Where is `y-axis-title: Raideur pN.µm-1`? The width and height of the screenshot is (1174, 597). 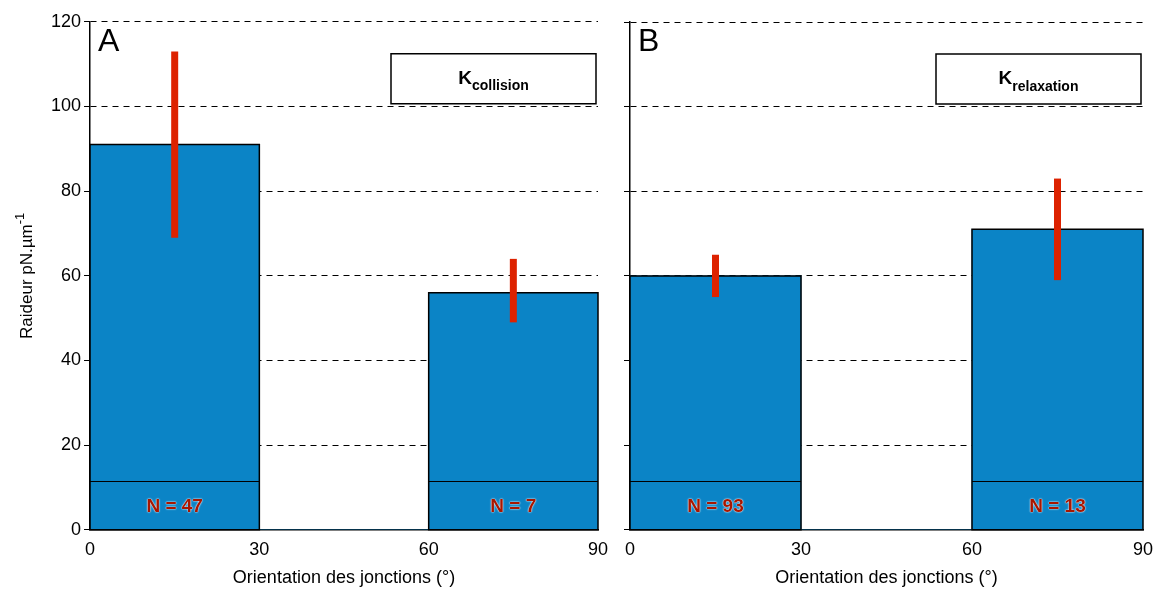
y-axis-title: Raideur pN.µm-1 is located at coordinates (24, 275).